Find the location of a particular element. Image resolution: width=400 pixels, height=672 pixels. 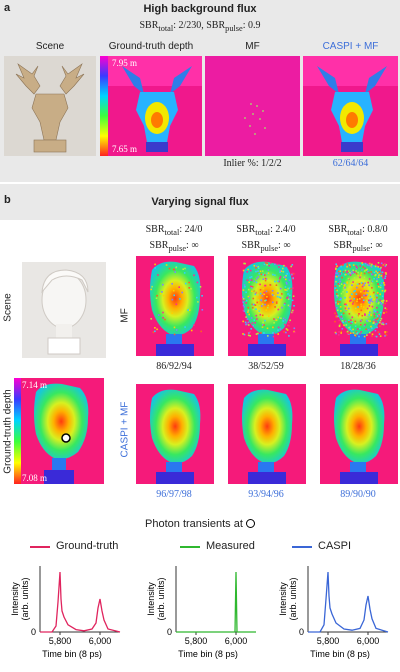

mf-nums-col3: 18/28/36 is located at coordinates (358, 366).